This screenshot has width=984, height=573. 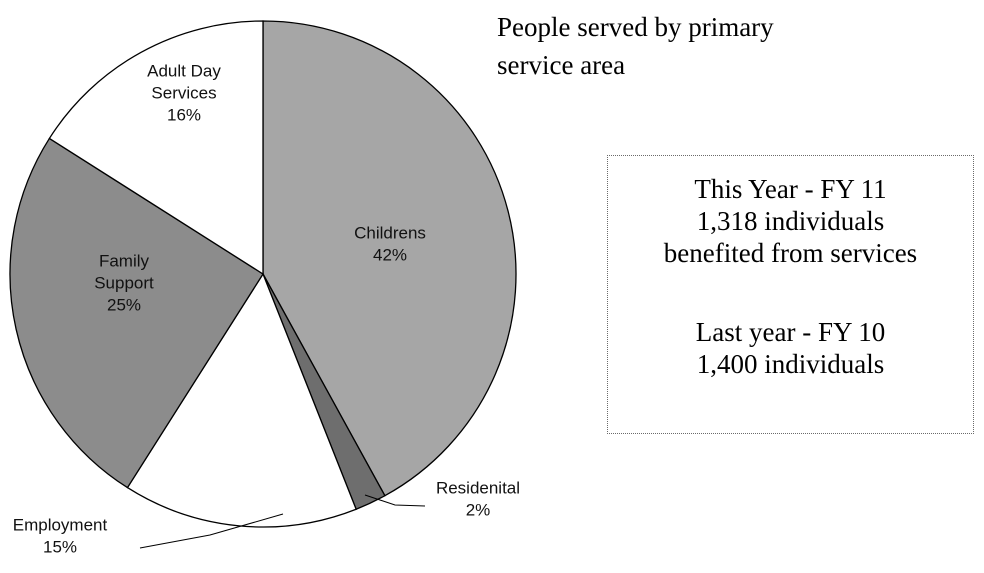 What do you see at coordinates (790, 364) in the screenshot?
I see `last-year-count: 1,400 individuals` at bounding box center [790, 364].